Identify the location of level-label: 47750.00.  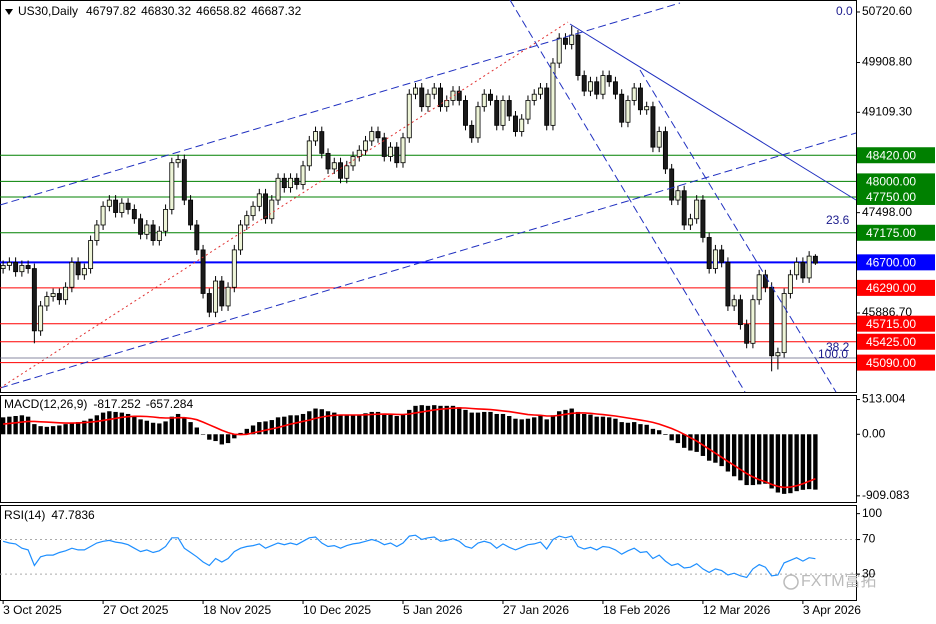
(891, 197).